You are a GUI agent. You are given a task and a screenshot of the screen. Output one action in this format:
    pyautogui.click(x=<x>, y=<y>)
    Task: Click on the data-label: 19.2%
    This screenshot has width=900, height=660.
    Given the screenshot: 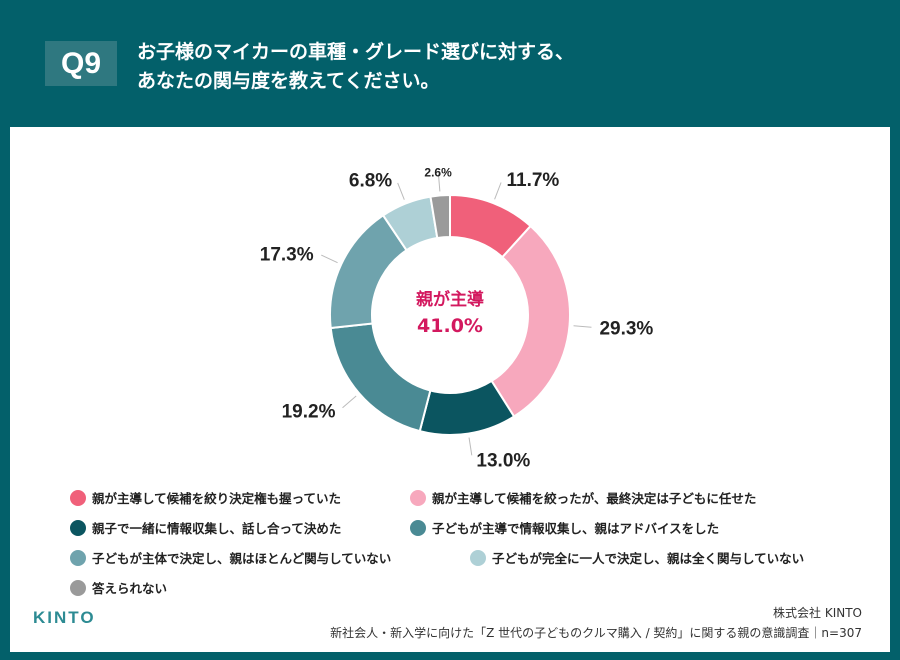 What is the action you would take?
    pyautogui.click(x=309, y=411)
    